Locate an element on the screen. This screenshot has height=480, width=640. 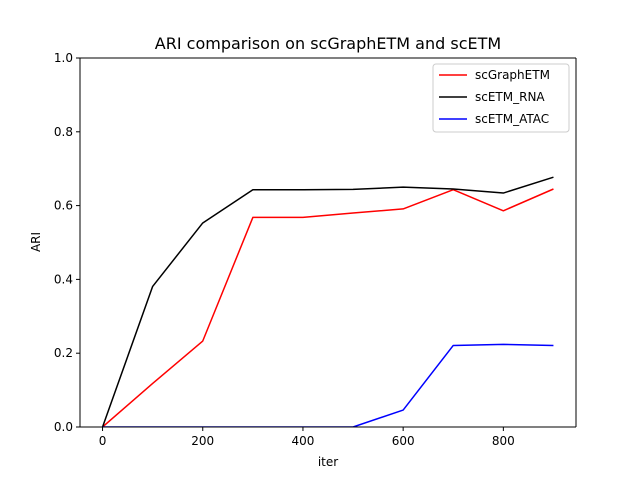
y-tick-label: 0.2 is located at coordinates (63, 353).